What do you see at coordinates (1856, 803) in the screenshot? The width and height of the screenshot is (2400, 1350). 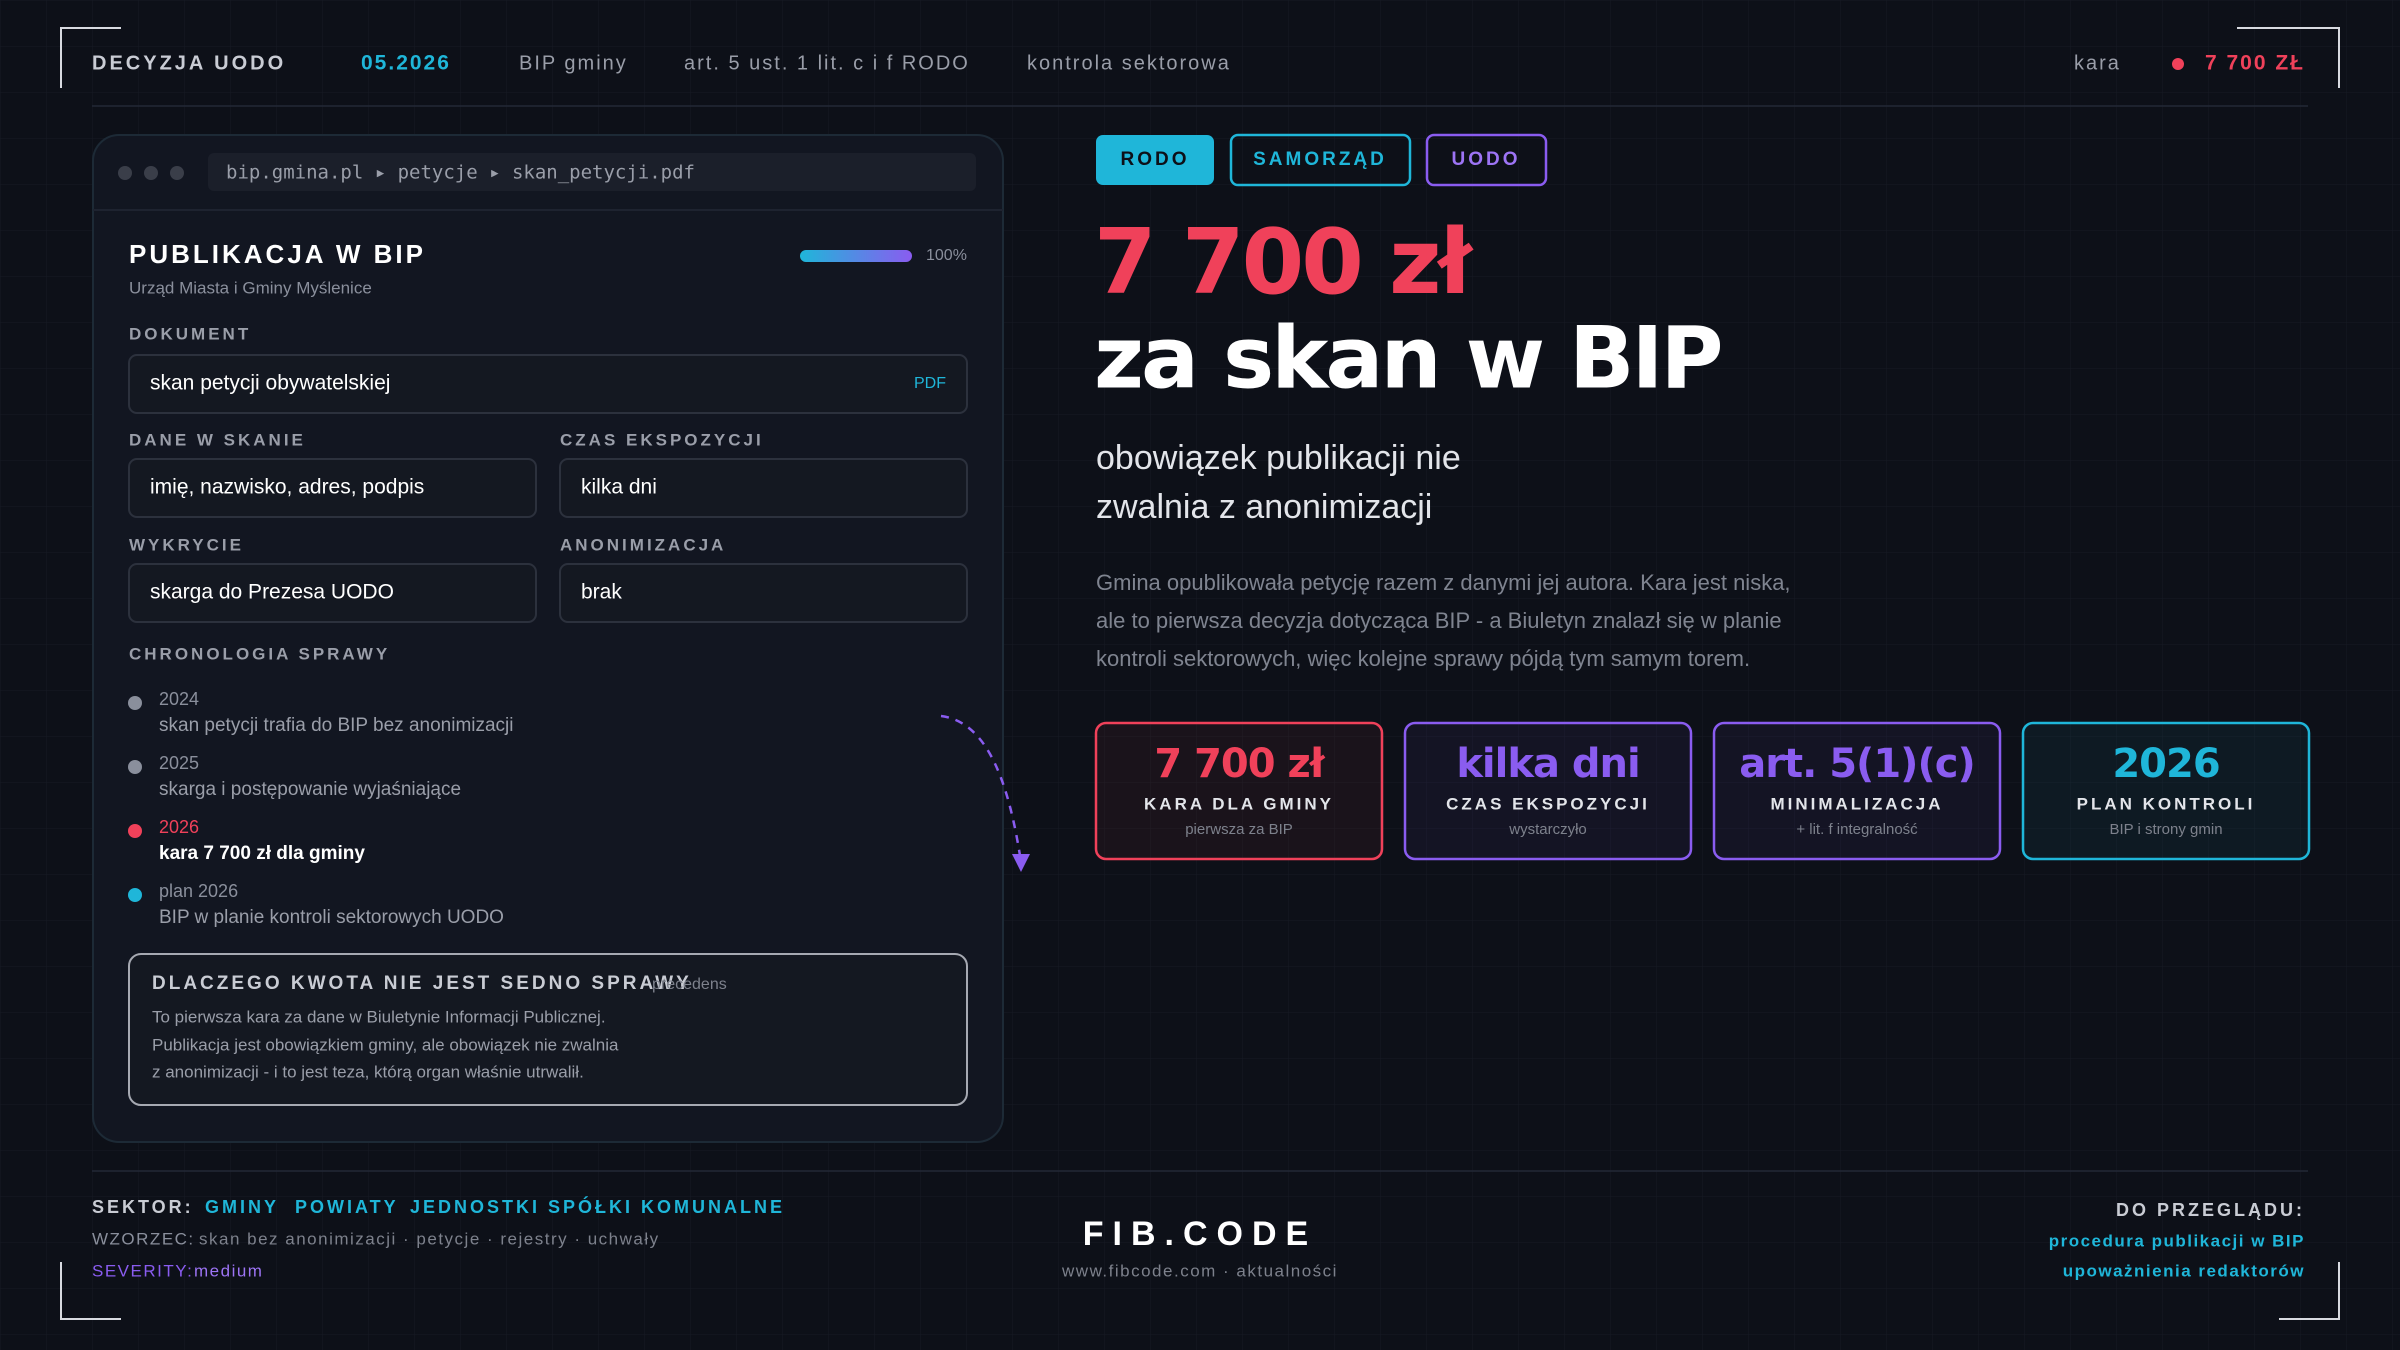 I see `stat-label: MINIMALIZACJA` at bounding box center [1856, 803].